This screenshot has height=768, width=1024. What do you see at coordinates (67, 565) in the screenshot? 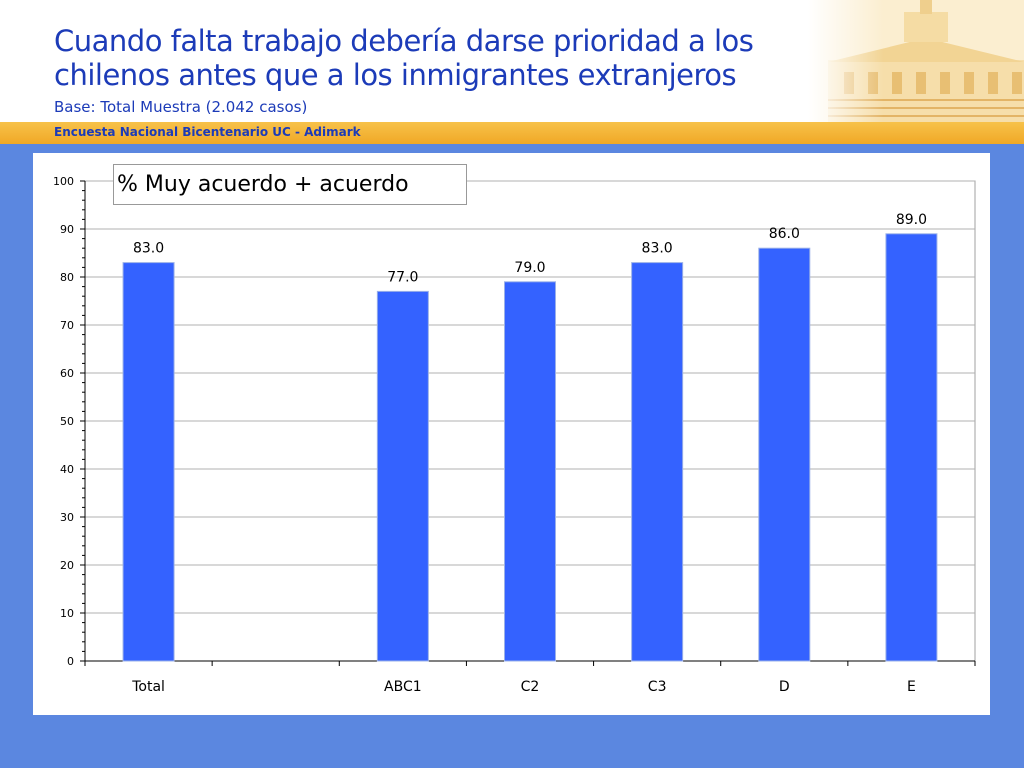
I see `y-tick-label: 20` at bounding box center [67, 565].